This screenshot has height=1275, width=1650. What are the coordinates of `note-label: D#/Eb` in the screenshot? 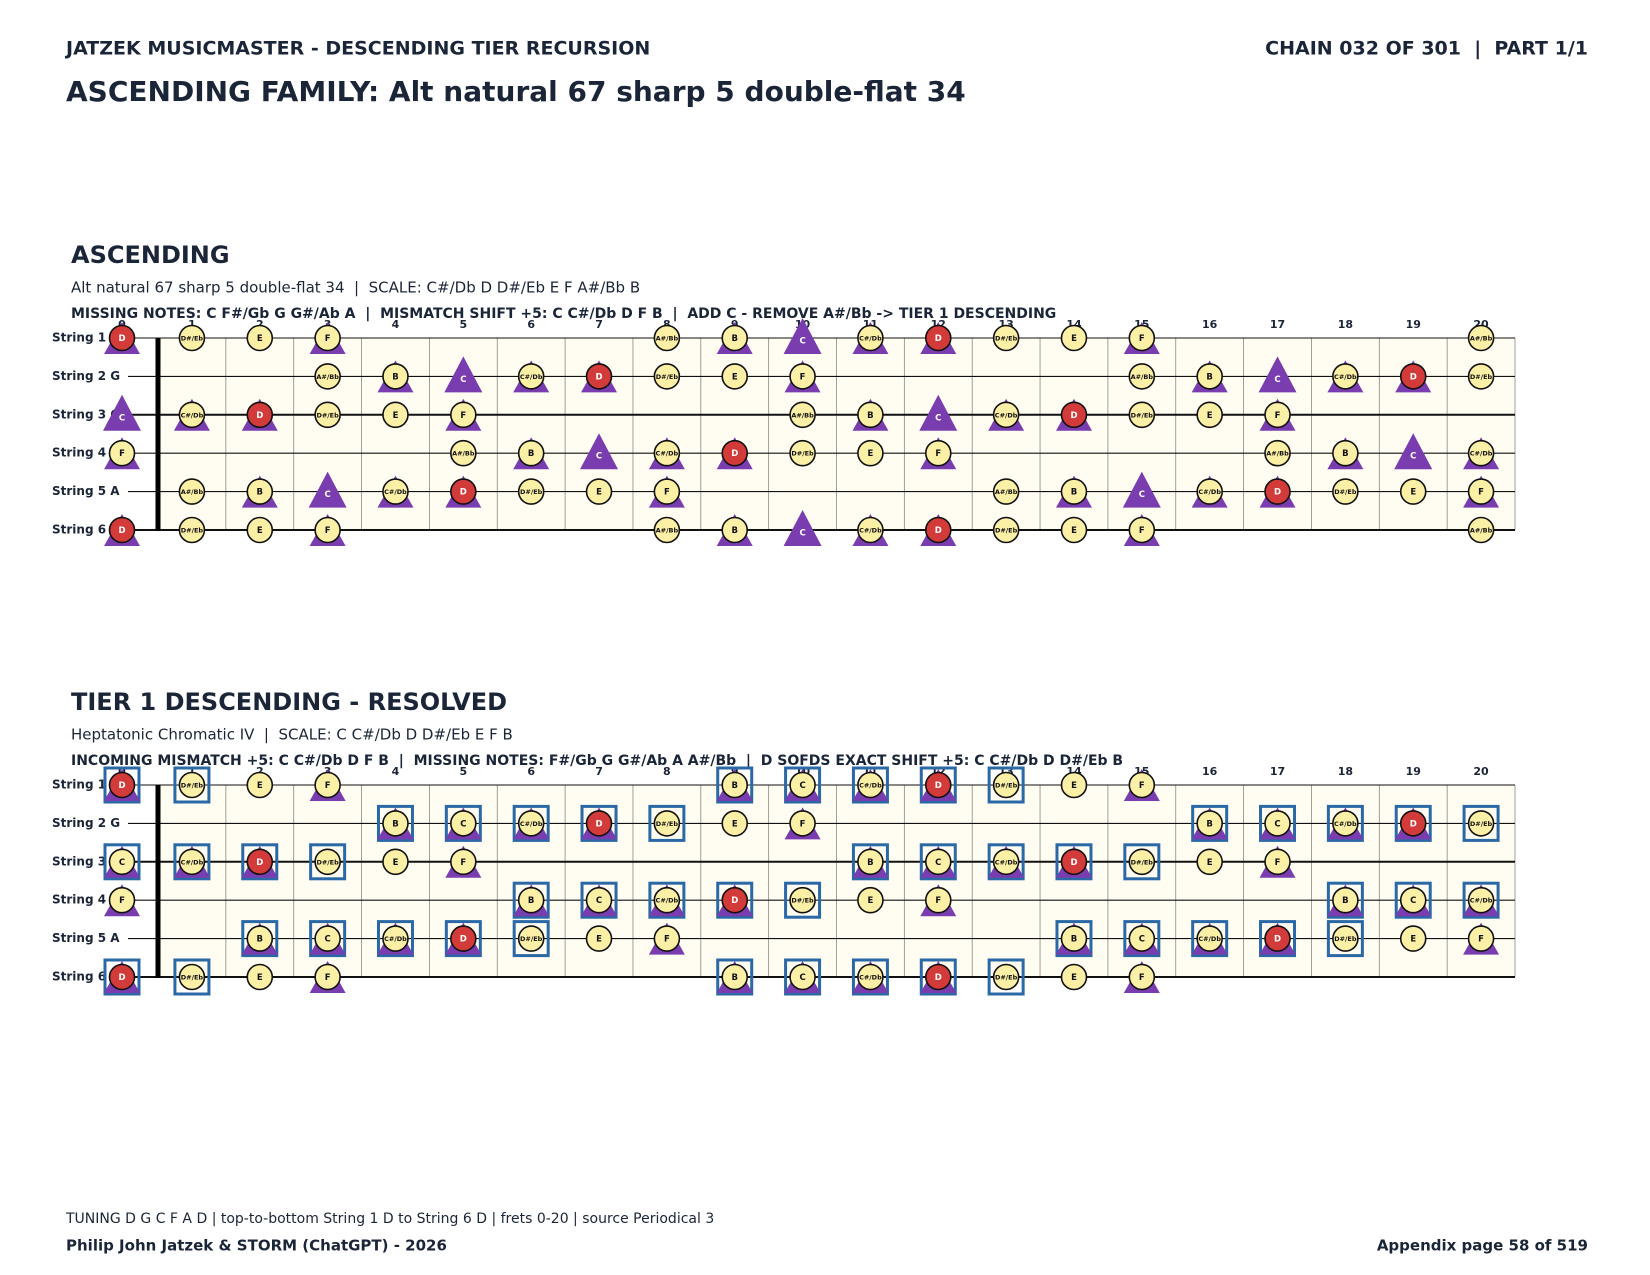 It's located at (531, 492).